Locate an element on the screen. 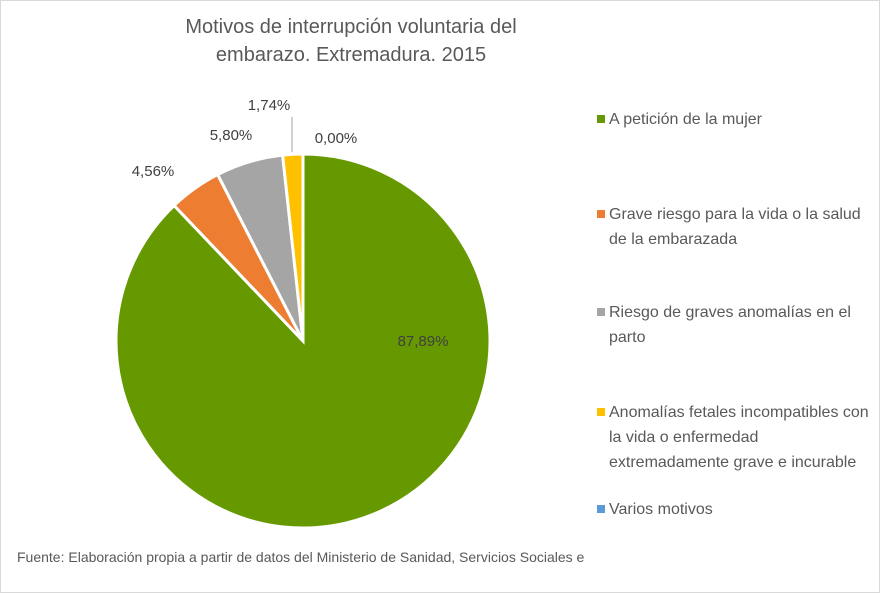  legend-label: A petición de la mujer is located at coordinates (685, 119).